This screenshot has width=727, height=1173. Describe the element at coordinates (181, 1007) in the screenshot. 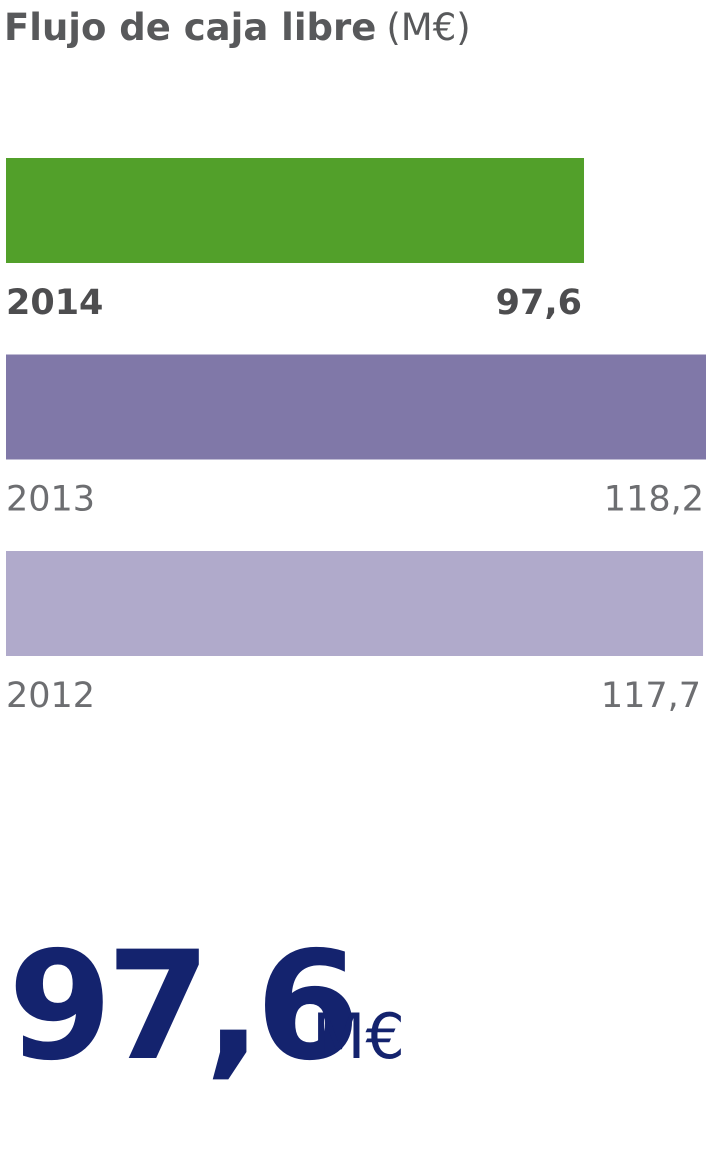

I see `big-number: 97,6` at that location.